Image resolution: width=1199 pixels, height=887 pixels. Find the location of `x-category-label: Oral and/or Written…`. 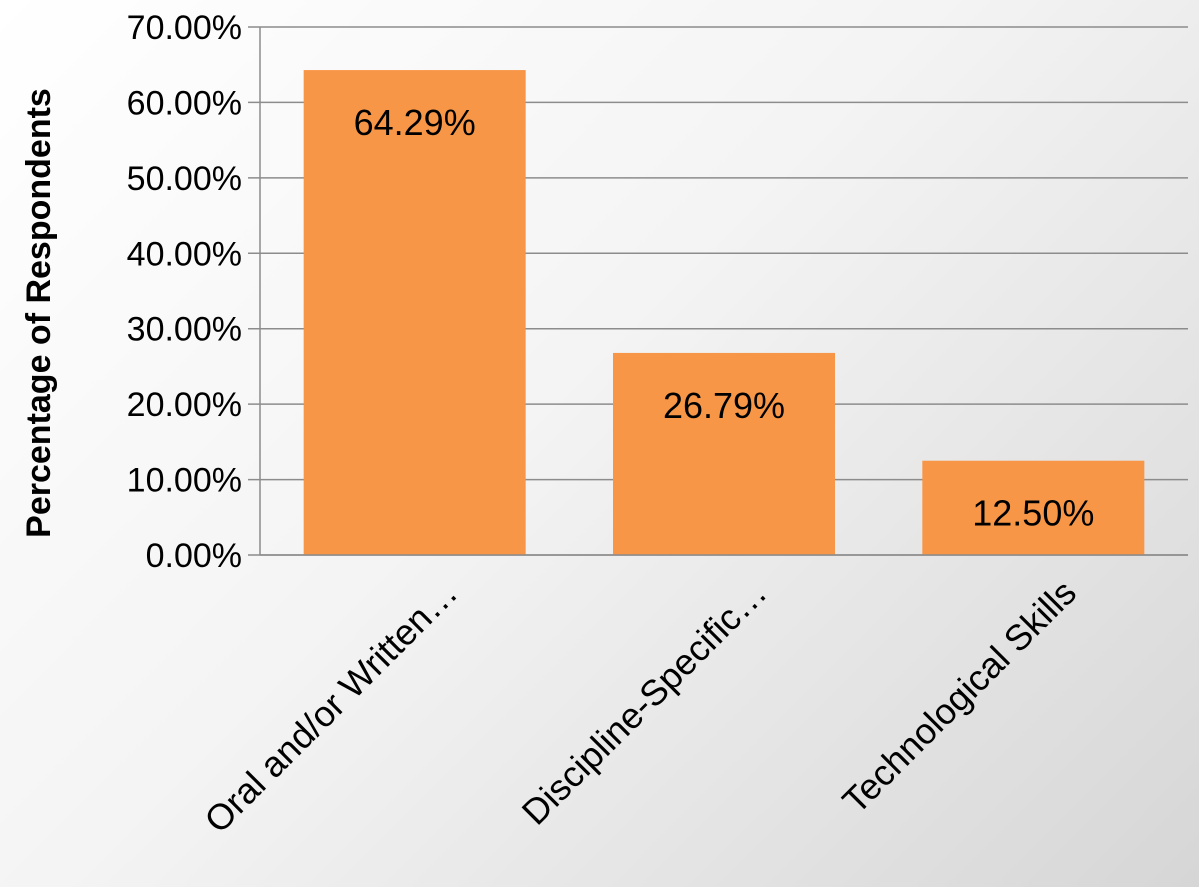

x-category-label: Oral and/or Written… is located at coordinates (330, 706).